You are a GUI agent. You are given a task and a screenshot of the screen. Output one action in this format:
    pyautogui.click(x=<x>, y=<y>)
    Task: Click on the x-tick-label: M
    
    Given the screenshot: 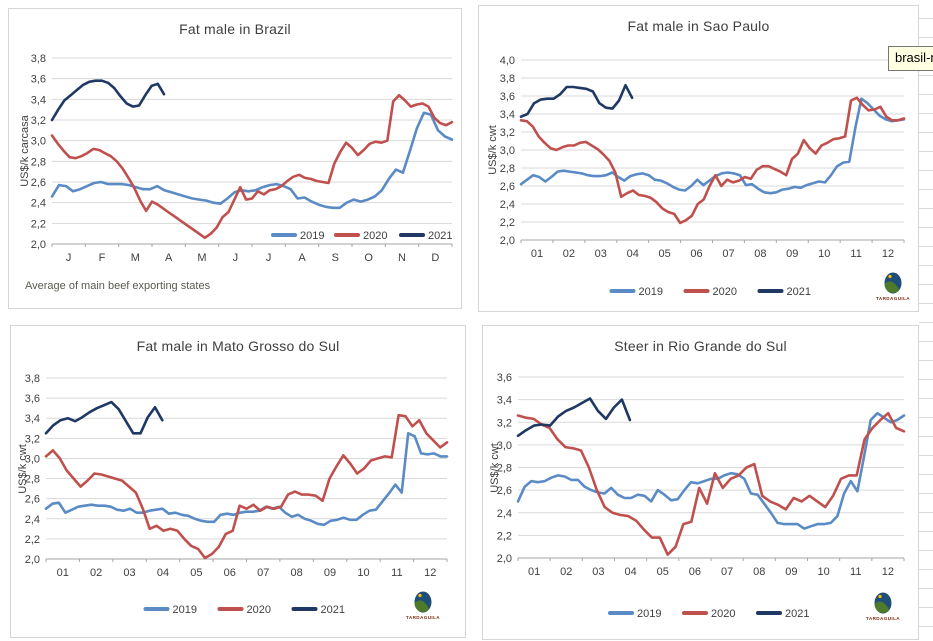 What is the action you would take?
    pyautogui.click(x=135, y=258)
    